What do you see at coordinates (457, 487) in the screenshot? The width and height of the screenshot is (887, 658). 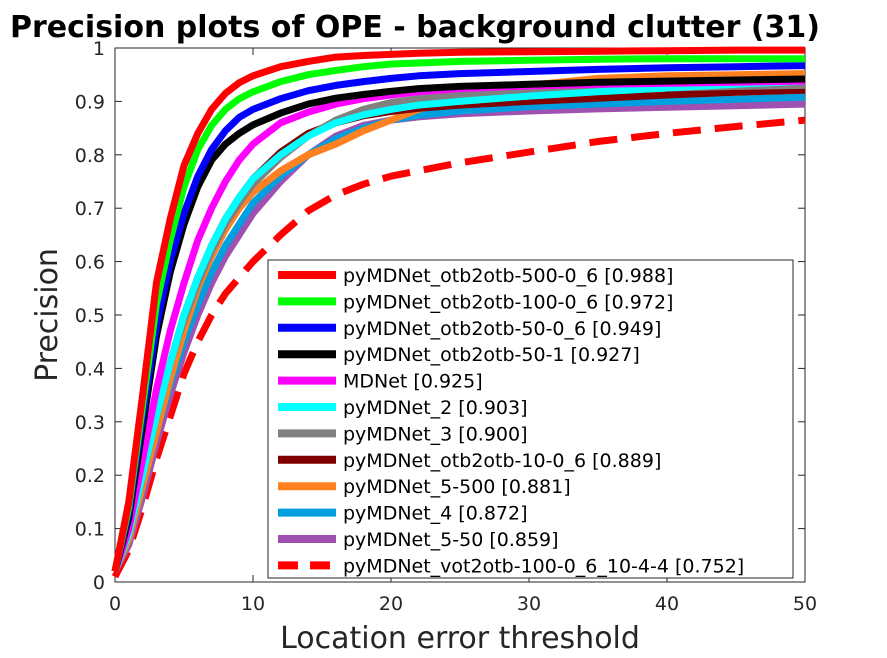 I see `legend-label: pyMDNet_5-500 [0.881]` at bounding box center [457, 487].